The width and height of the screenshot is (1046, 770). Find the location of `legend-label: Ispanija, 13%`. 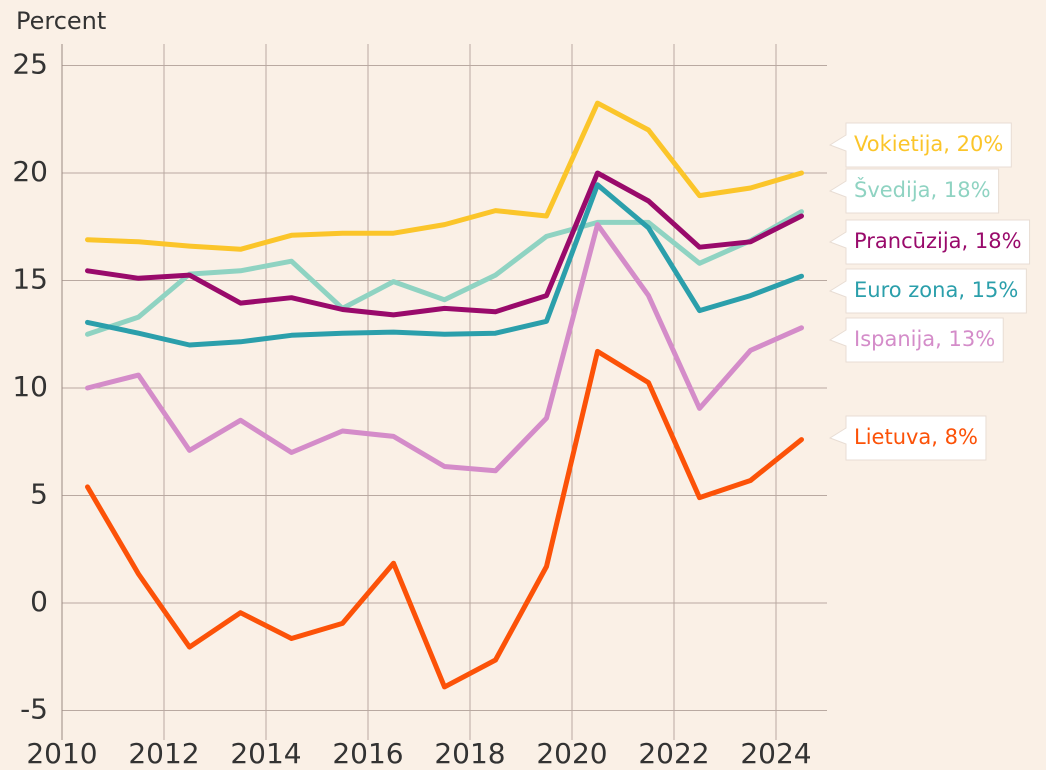

legend-label: Ispanija, 13% is located at coordinates (924, 339).